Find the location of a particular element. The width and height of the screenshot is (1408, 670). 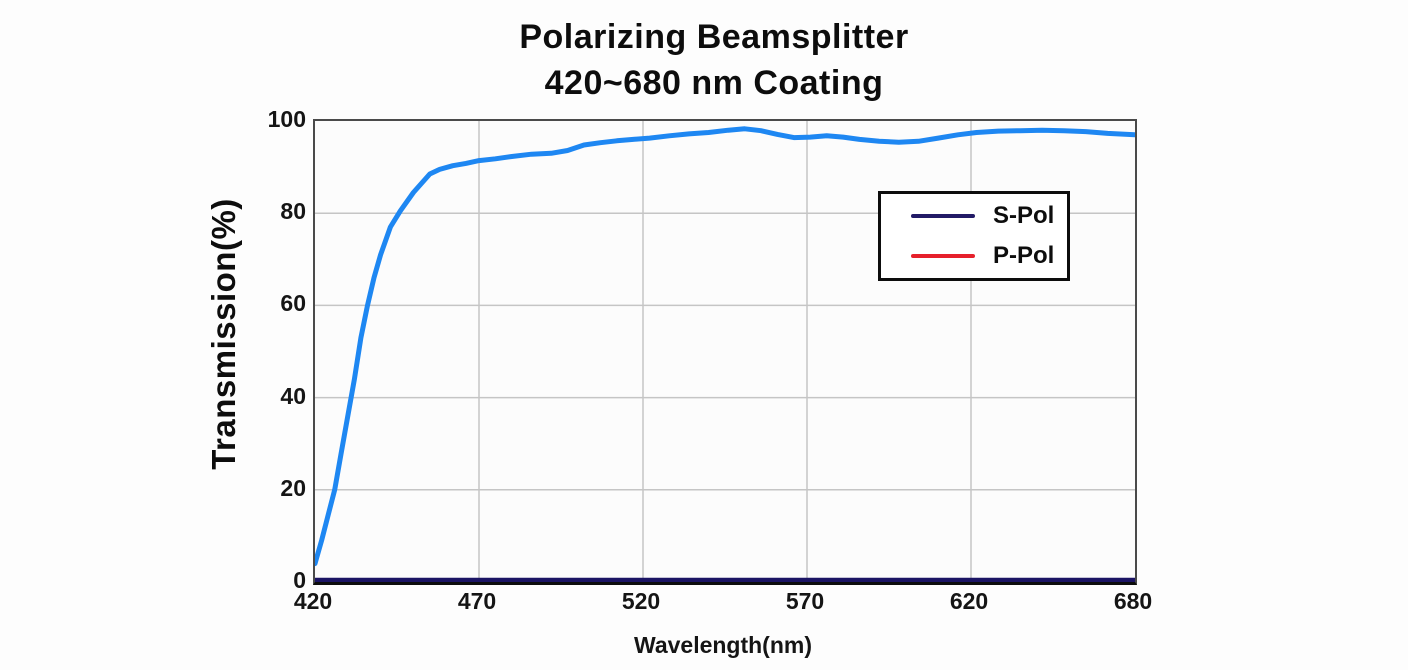

x-tick-label: 420 is located at coordinates (313, 601).